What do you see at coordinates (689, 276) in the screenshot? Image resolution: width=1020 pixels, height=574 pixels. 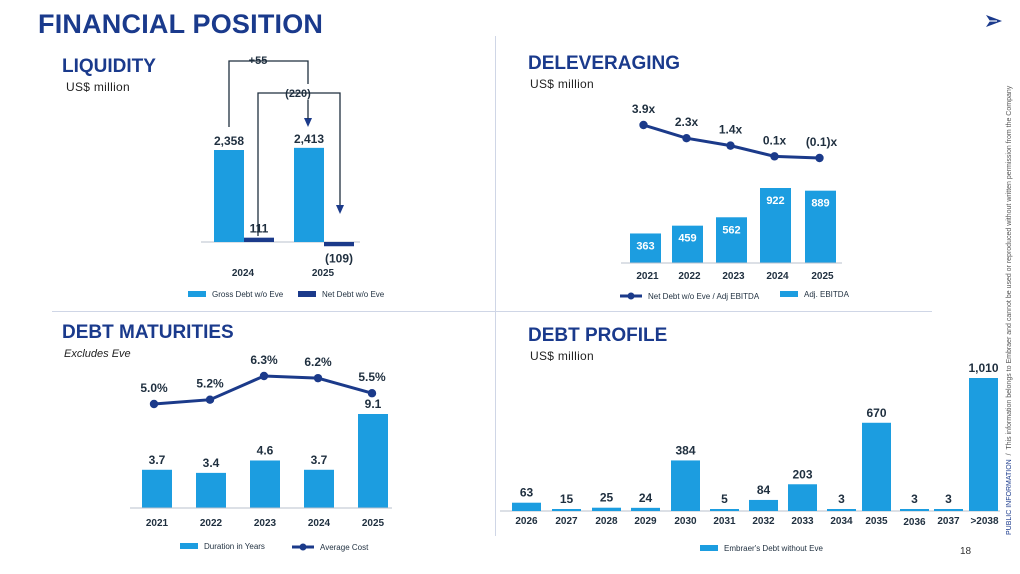 I see `deleveraging-category-label: 2022` at bounding box center [689, 276].